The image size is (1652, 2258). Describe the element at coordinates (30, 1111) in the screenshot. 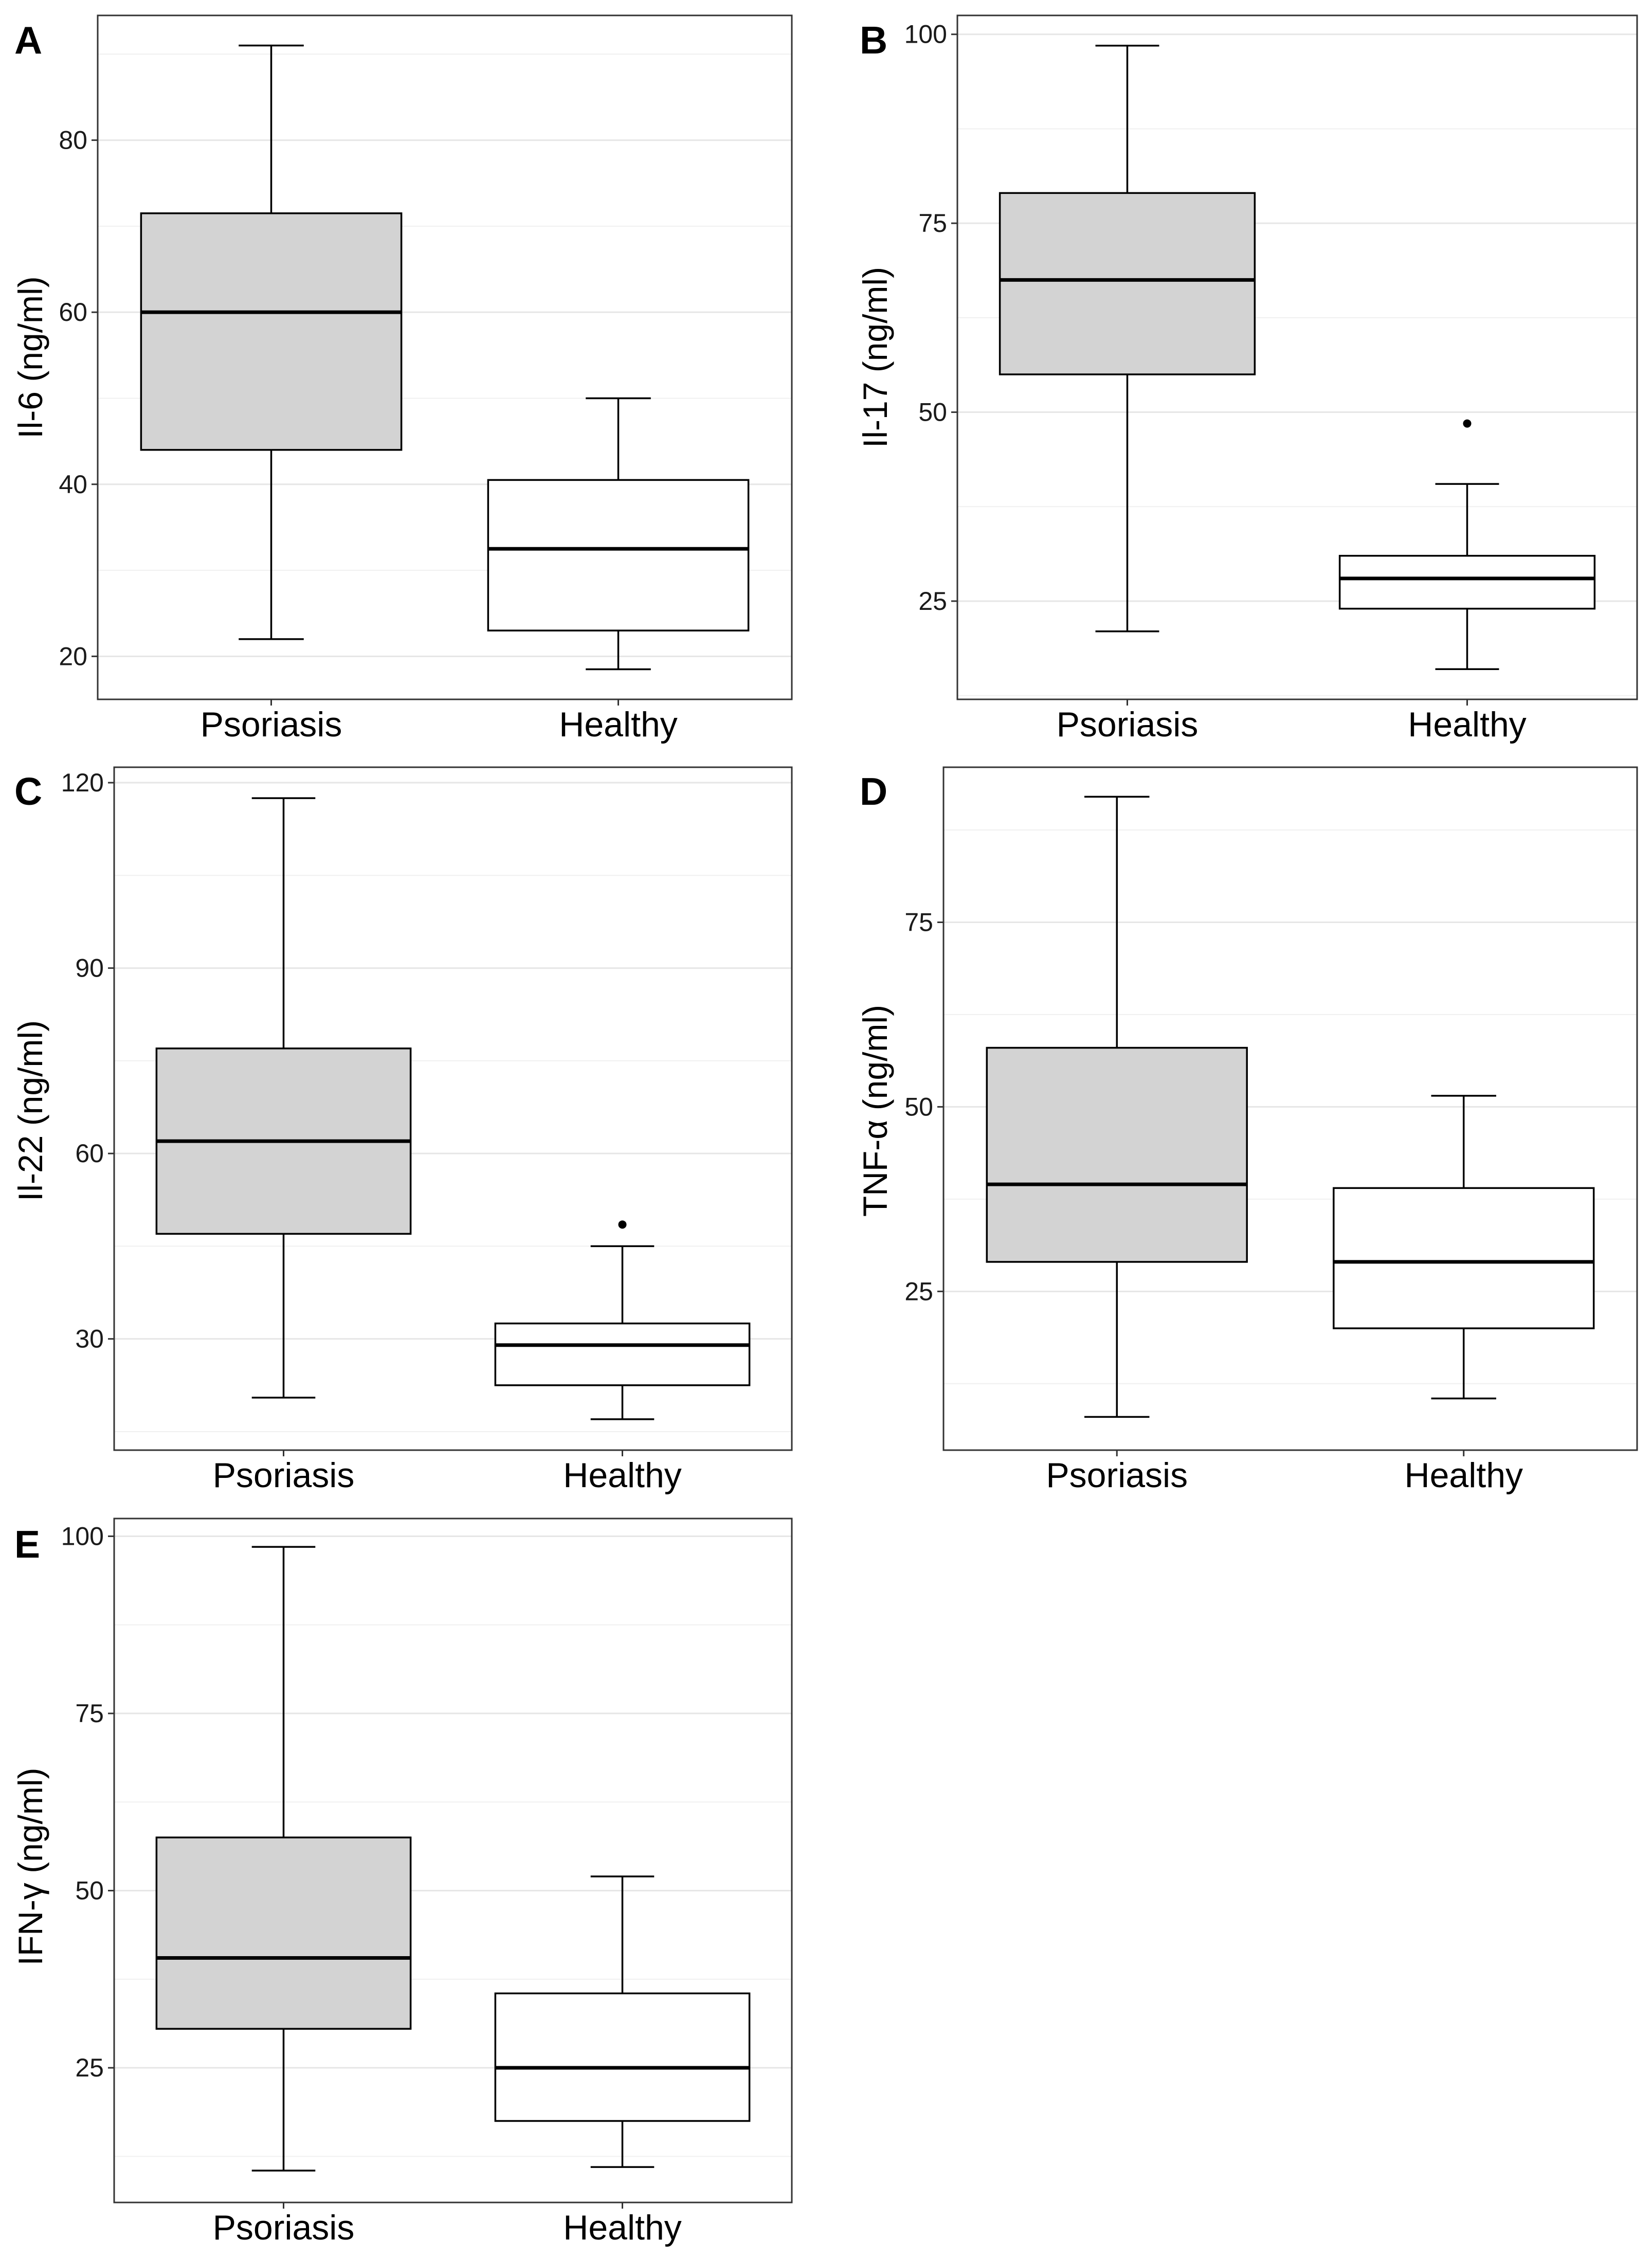

I see `y-axis-title: Il-22 (ng/ml)` at that location.